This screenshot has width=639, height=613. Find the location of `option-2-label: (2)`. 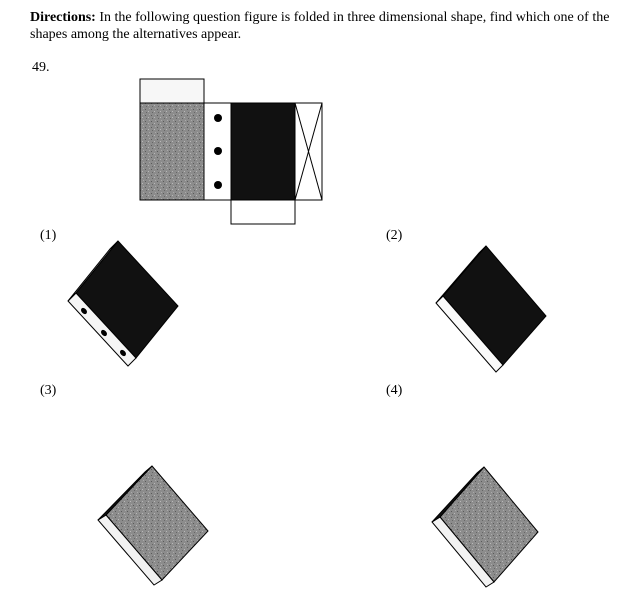

option-2-label: (2) is located at coordinates (394, 235).